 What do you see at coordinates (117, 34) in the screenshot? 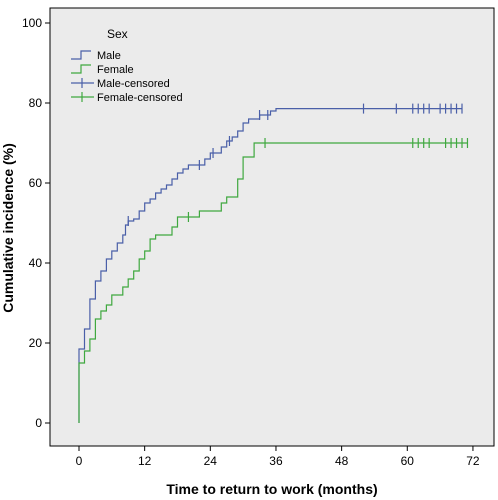
I see `legend-title: Sex` at bounding box center [117, 34].